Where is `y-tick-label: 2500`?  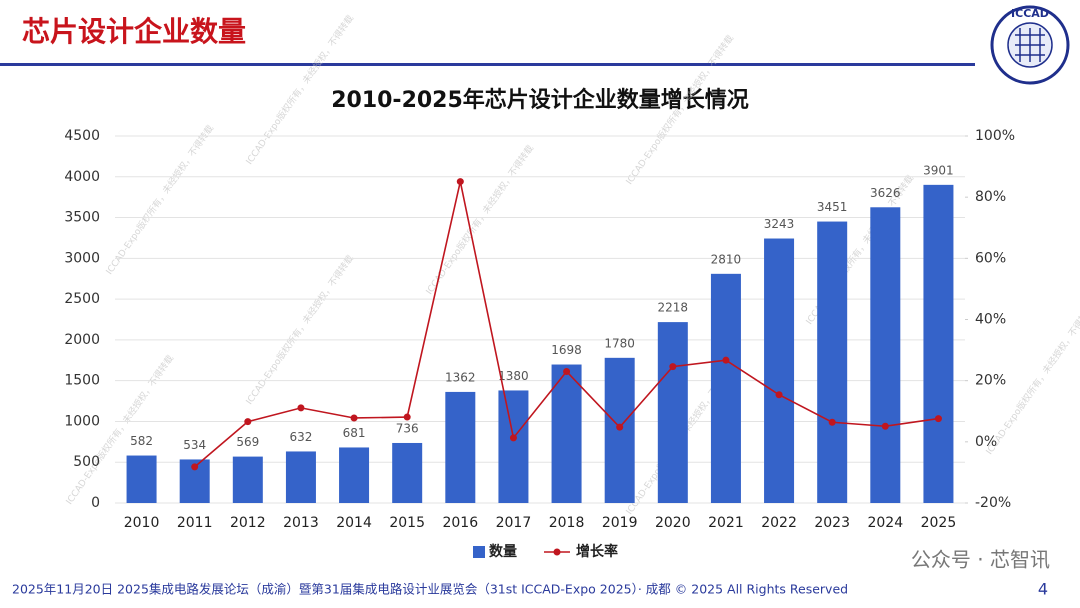 y-tick-label: 2500 is located at coordinates (82, 299).